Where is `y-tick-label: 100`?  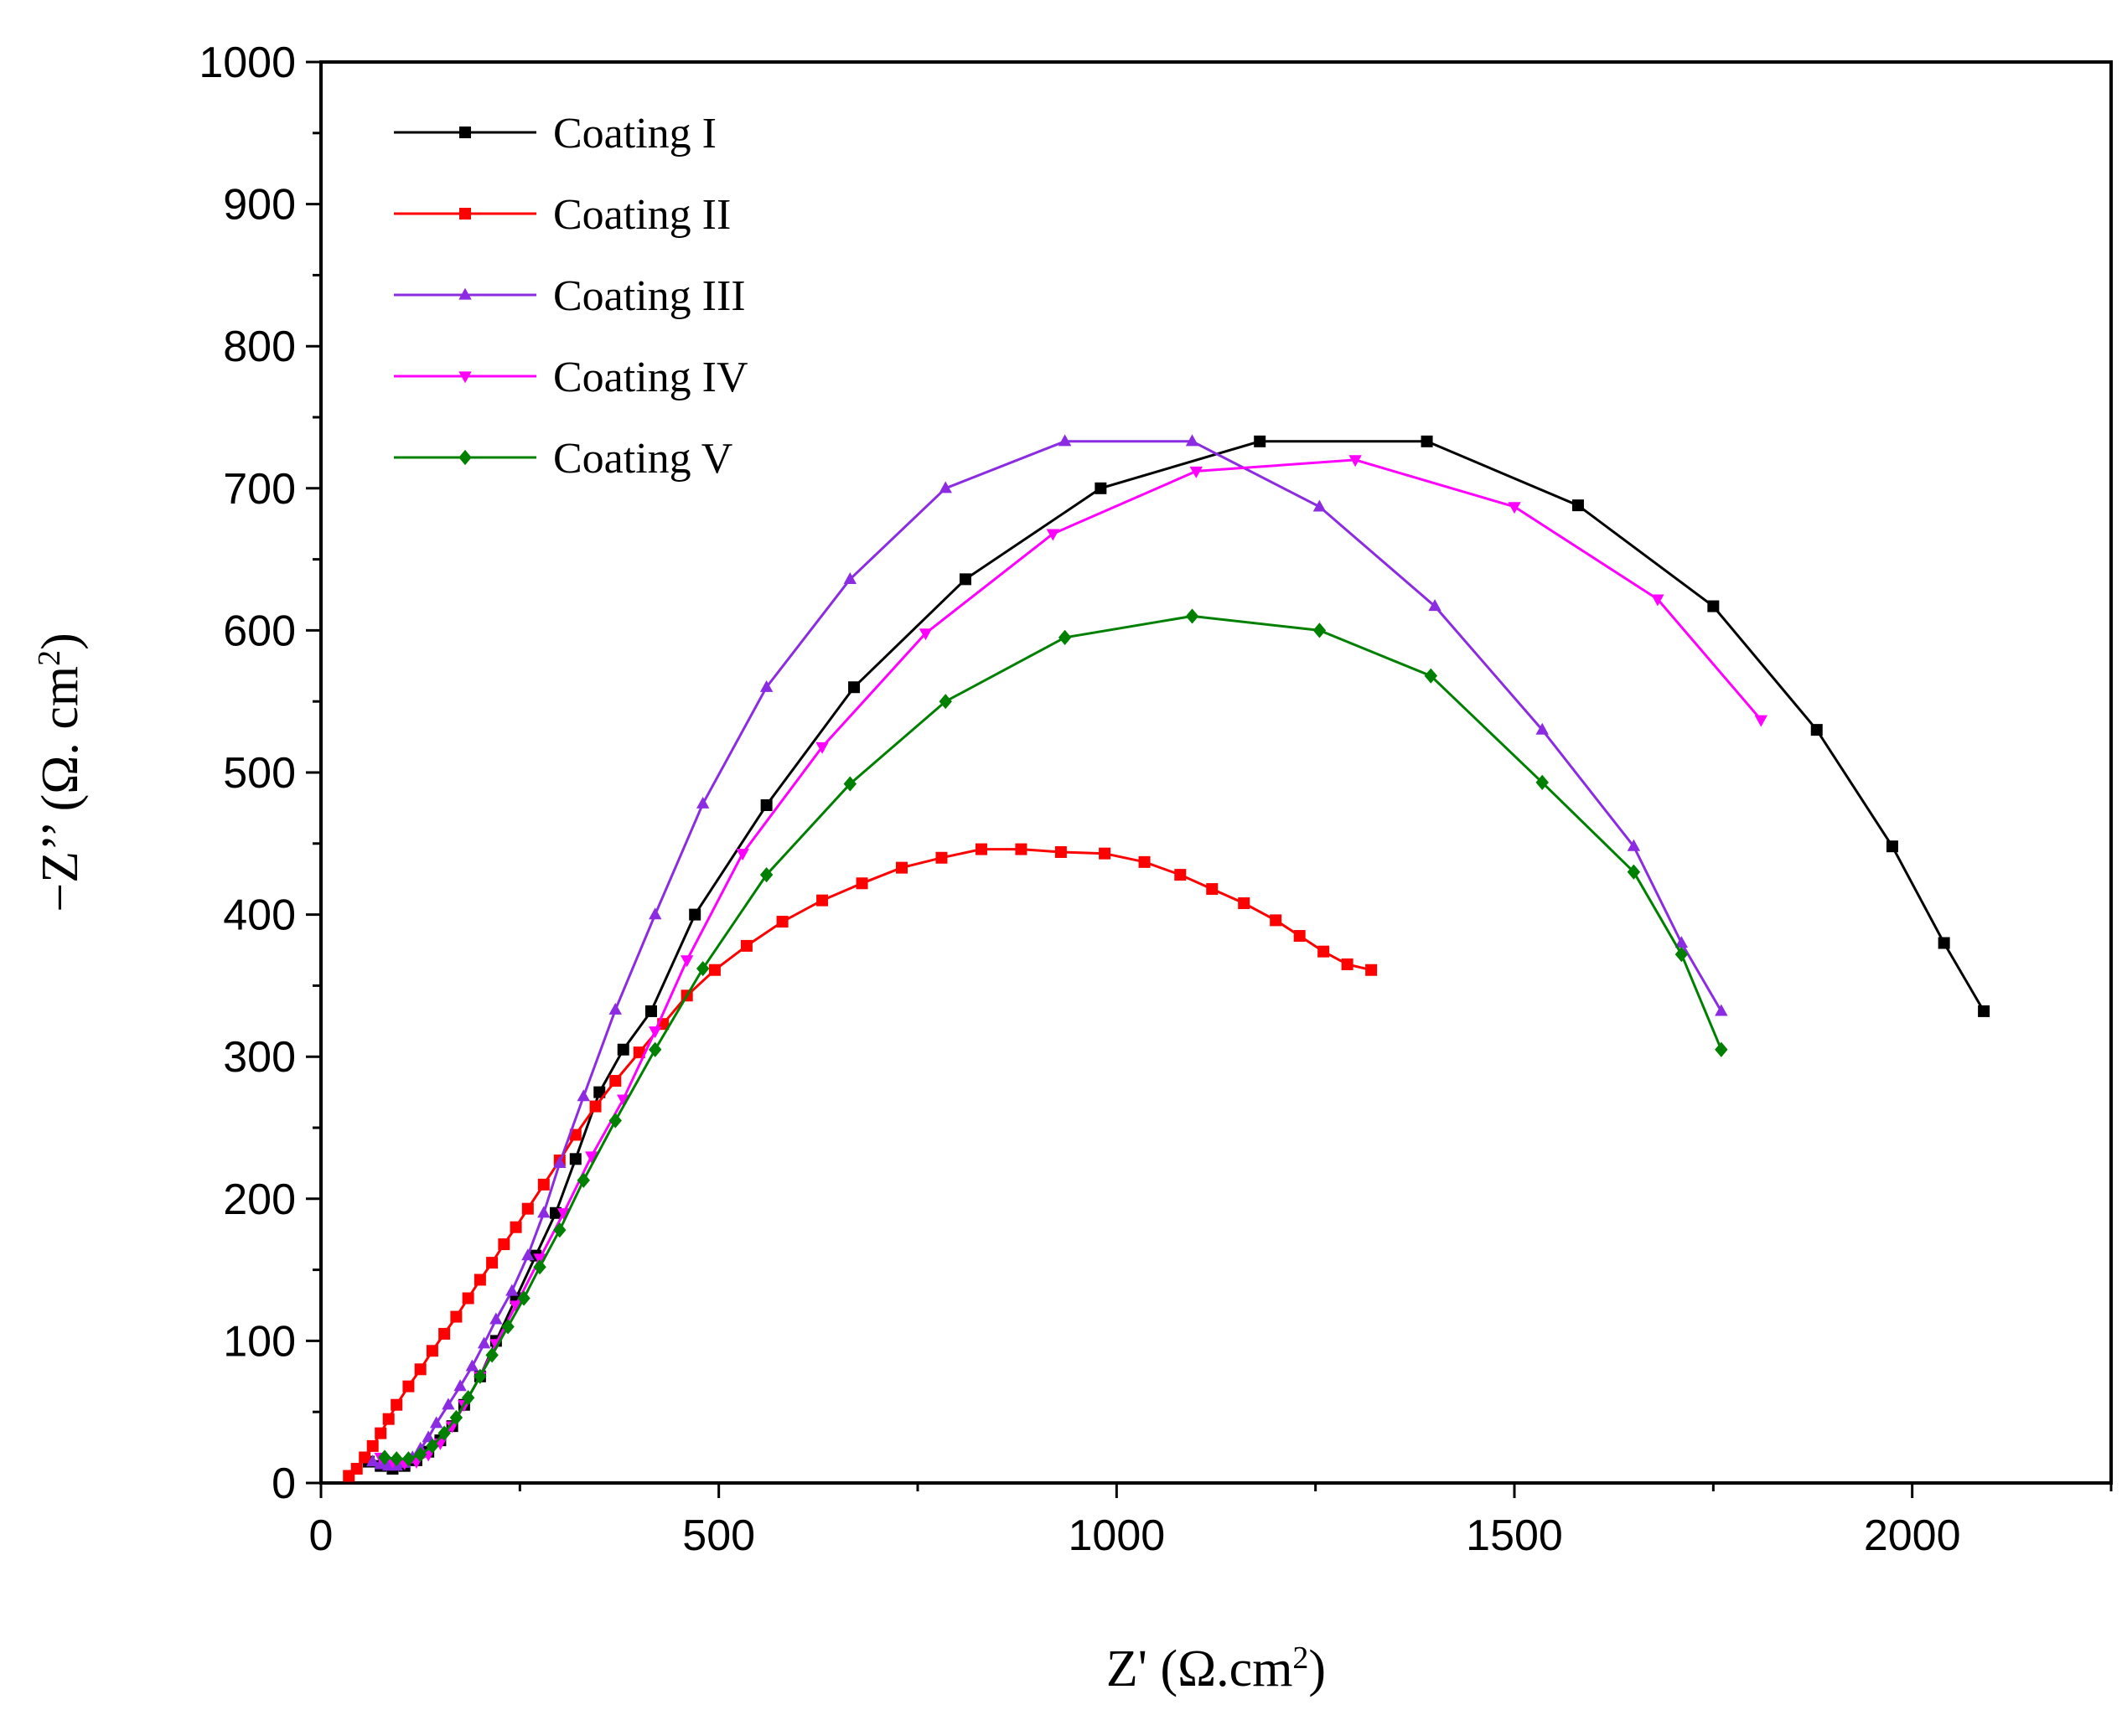
y-tick-label: 100 is located at coordinates (259, 1341).